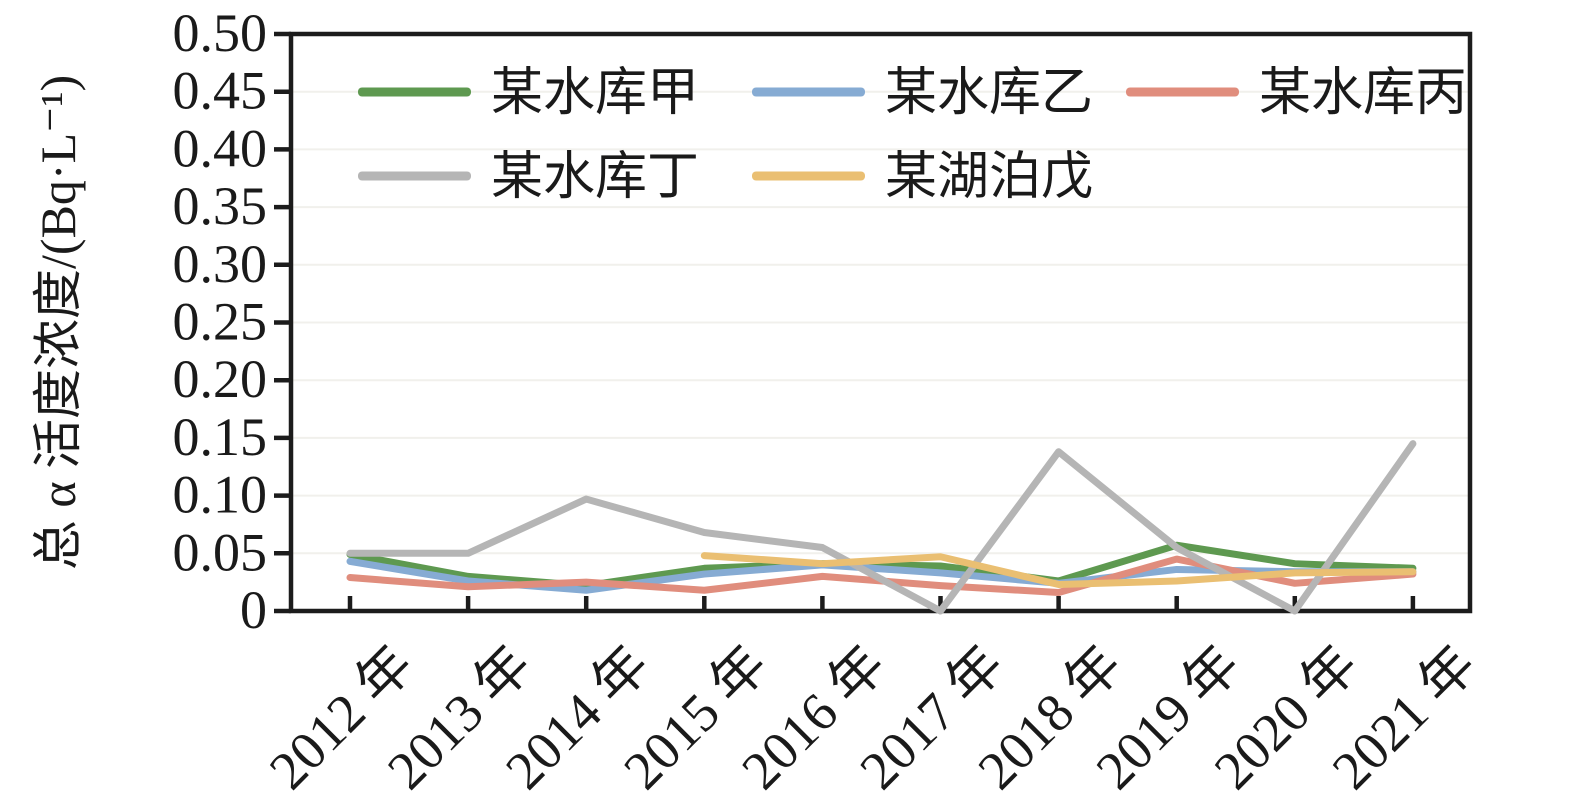  Describe the element at coordinates (881, 527) in the screenshot. I see `series-lines-group` at that location.